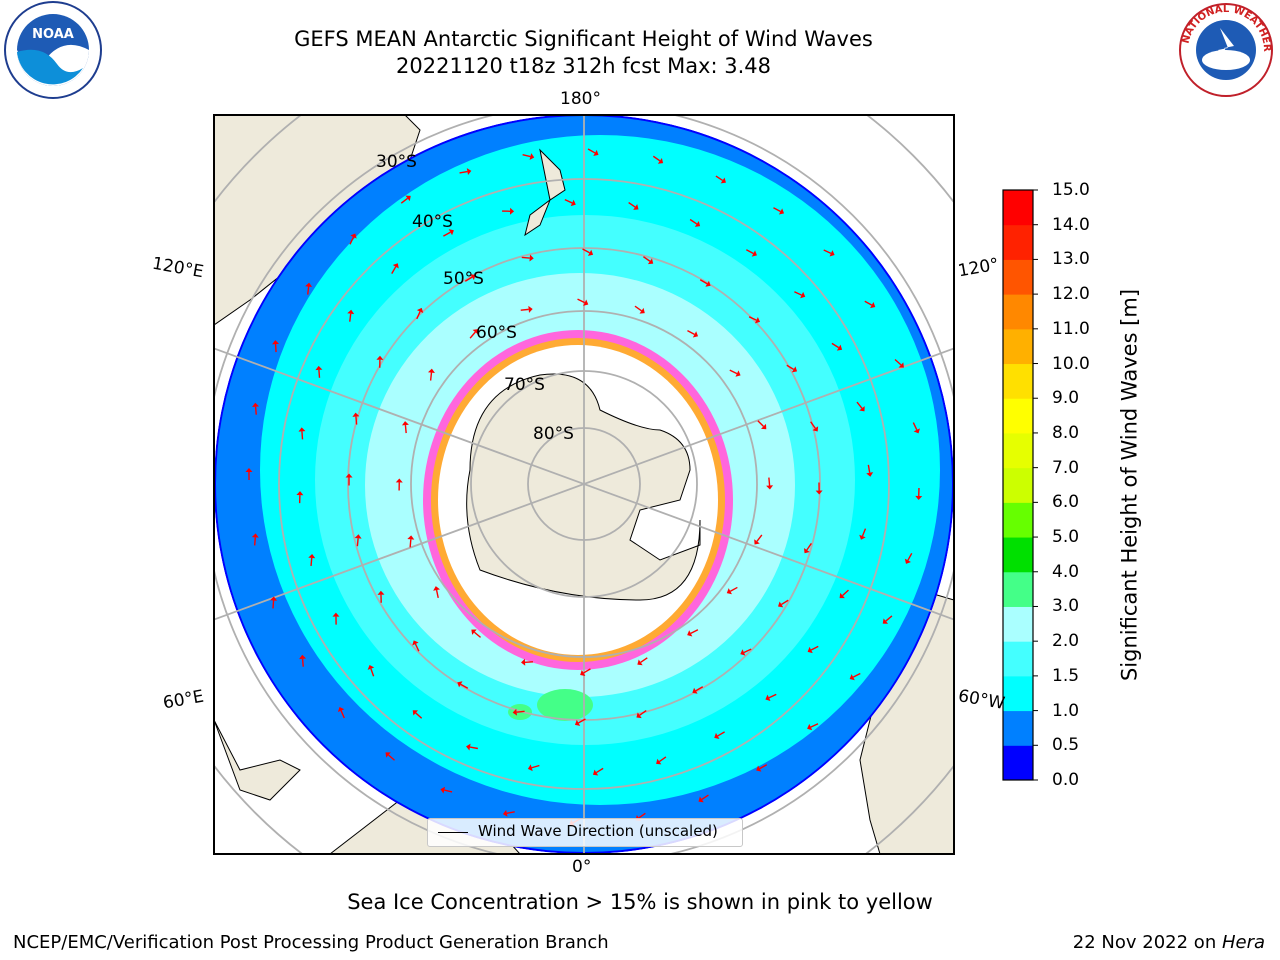 The width and height of the screenshot is (1280, 960). Describe the element at coordinates (1147, 942) in the screenshot. I see `footer-date-text: 22 Nov 2022 on` at that location.